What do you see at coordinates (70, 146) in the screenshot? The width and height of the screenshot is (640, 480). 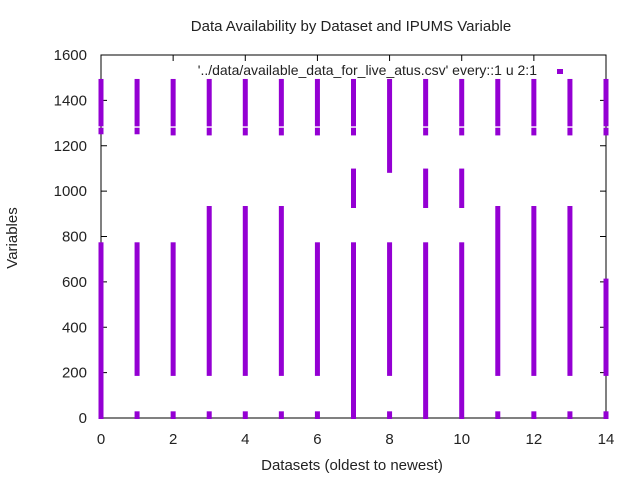 I see `y-tick-label: 1200` at bounding box center [70, 146].